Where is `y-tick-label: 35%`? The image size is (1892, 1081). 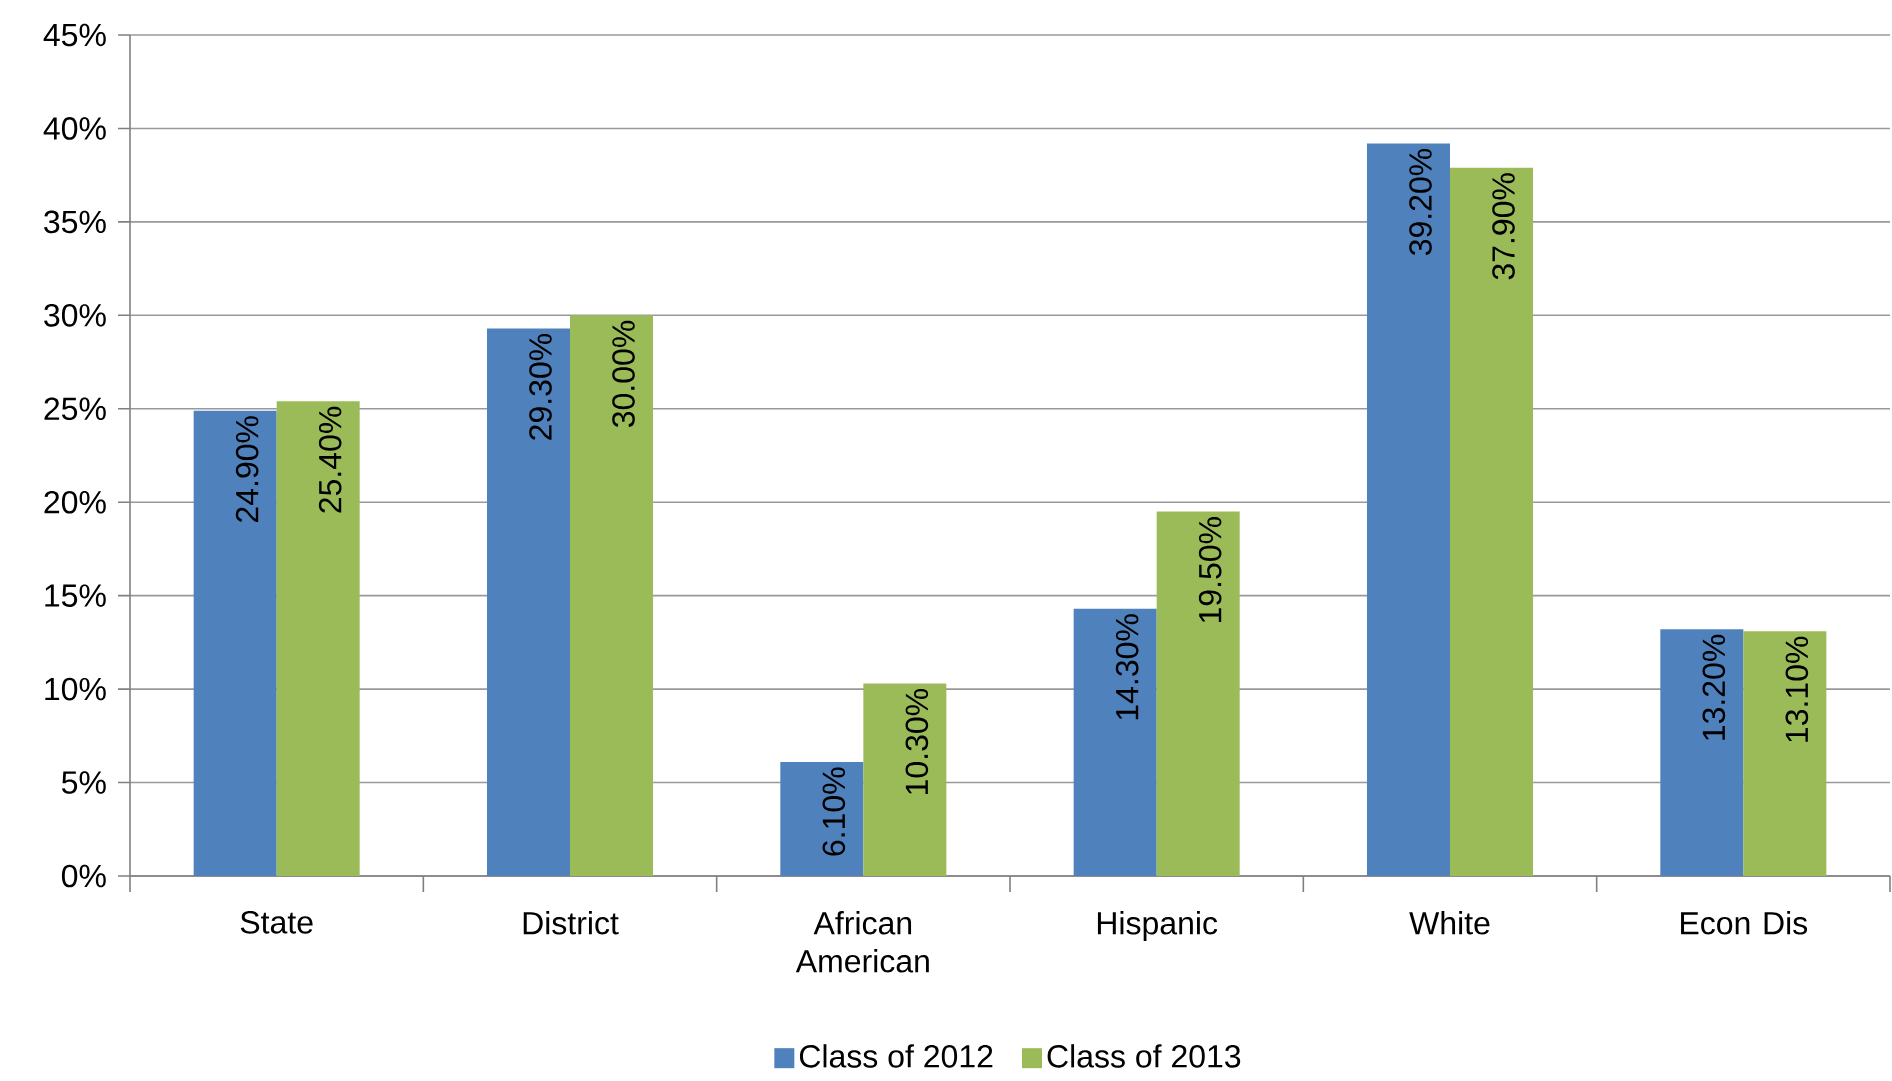
y-tick-label: 35% is located at coordinates (75, 222).